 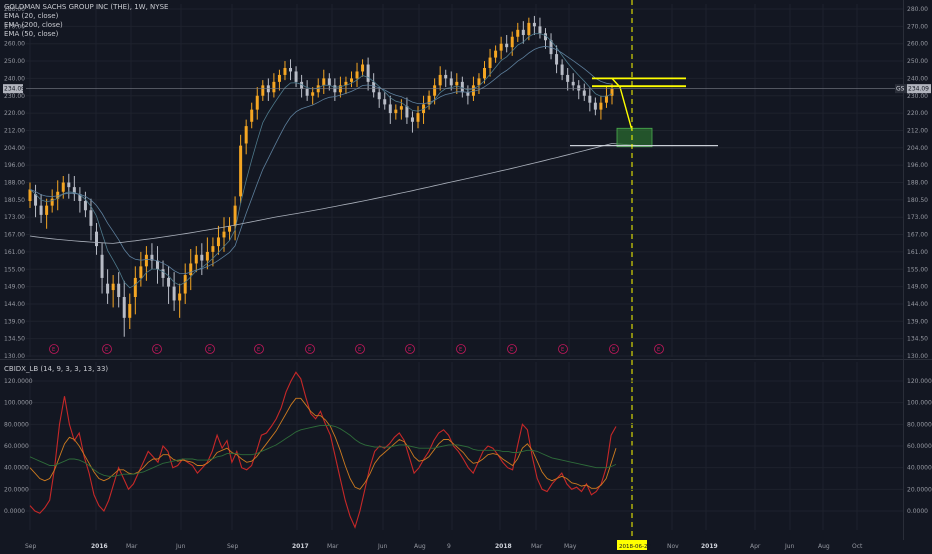 What do you see at coordinates (18, 403) in the screenshot?
I see `osc-tick-label-left: 100.0000` at bounding box center [18, 403].